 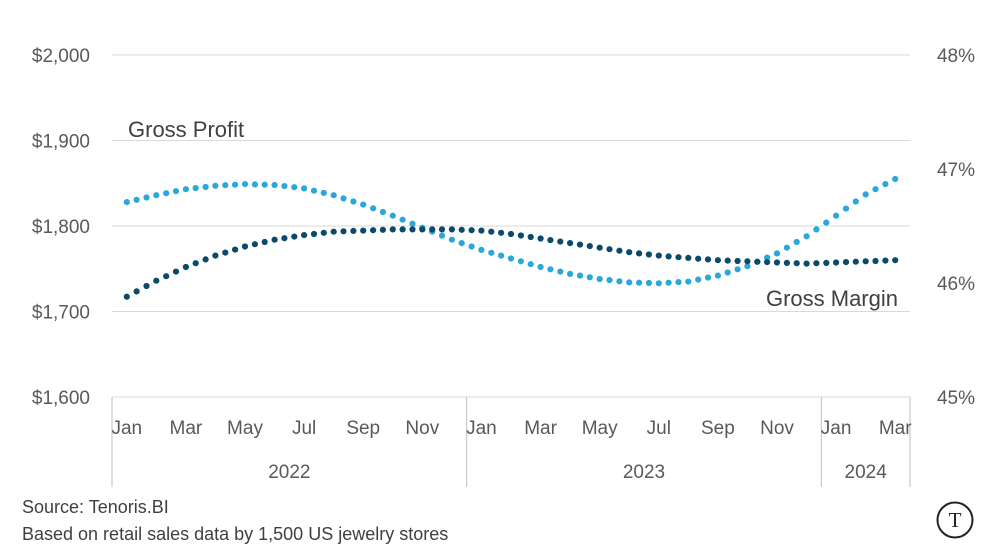 I want to click on month-tick-label: Jul, so click(x=304, y=428).